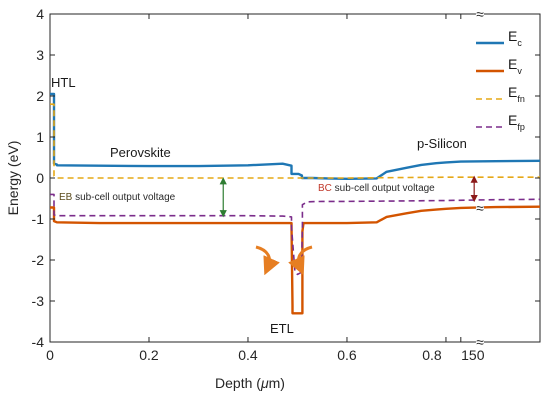 The height and width of the screenshot is (397, 541). What do you see at coordinates (38, 219) in the screenshot?
I see `y-tick-label: -1` at bounding box center [38, 219].